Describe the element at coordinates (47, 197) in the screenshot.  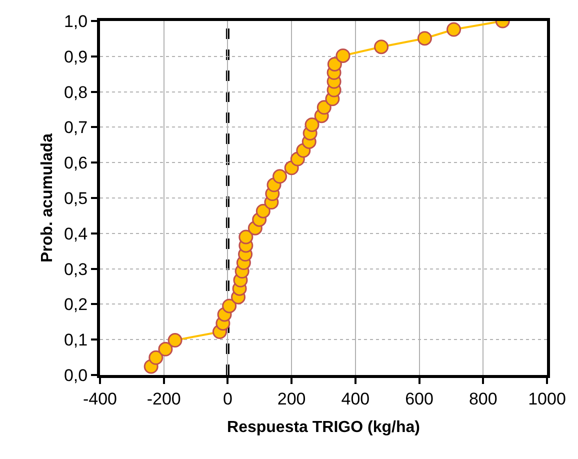
I see `y-axis-title: Prob. acumulada` at that location.